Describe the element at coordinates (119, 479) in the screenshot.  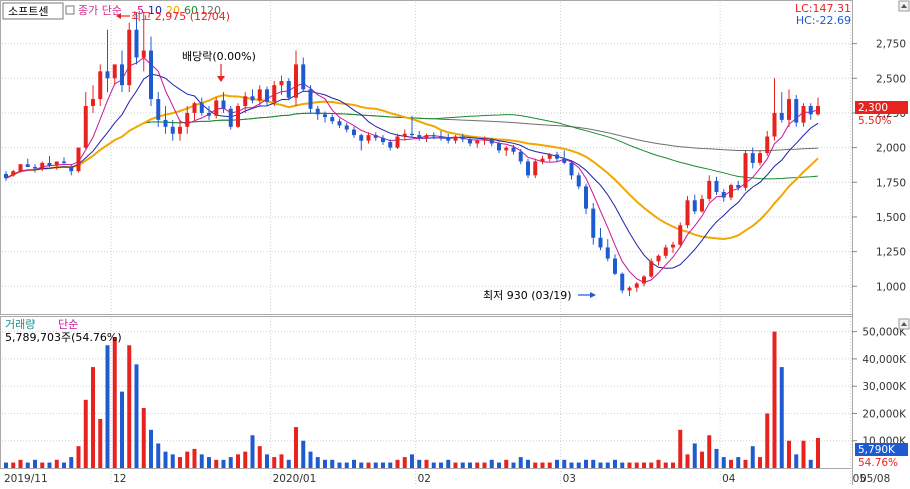
I see `x-tick-label: 12` at that location.